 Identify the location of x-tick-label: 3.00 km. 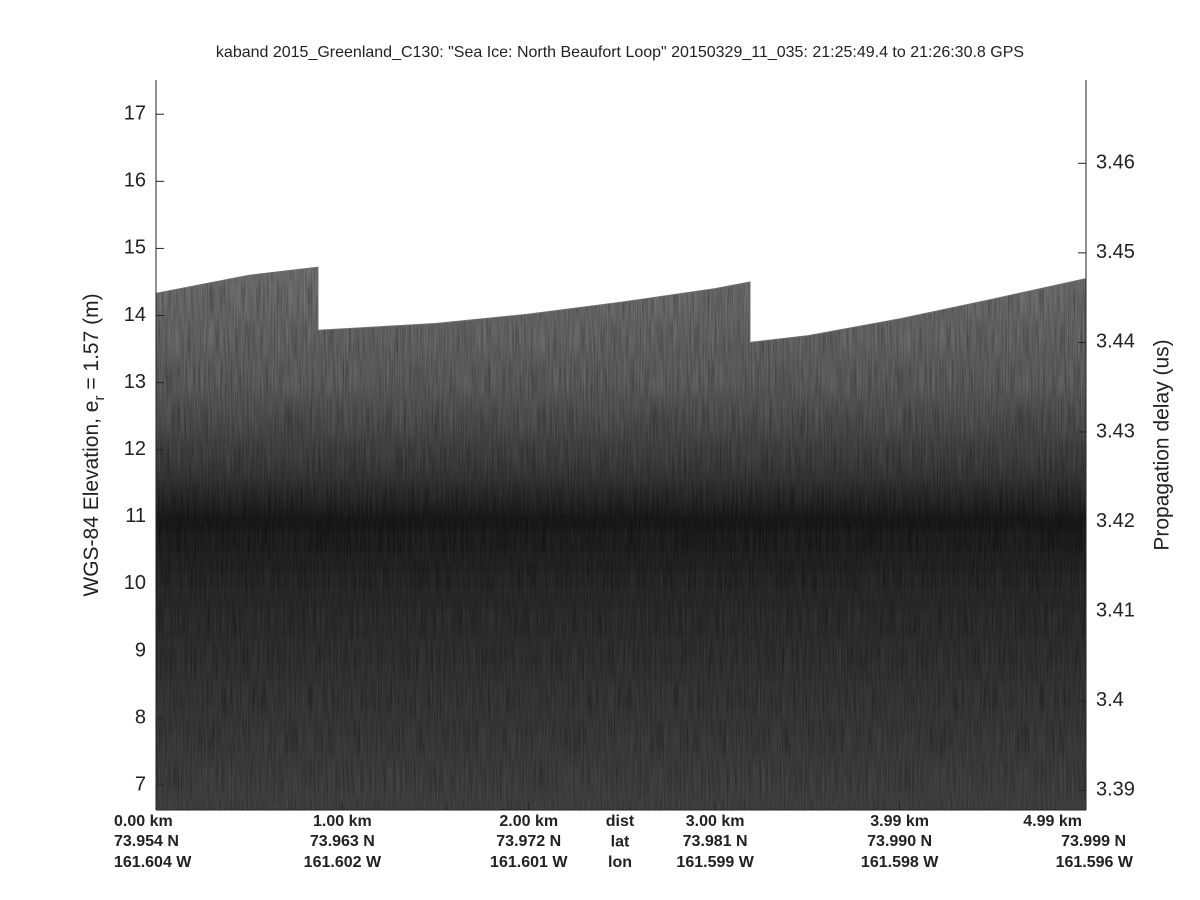
(715, 821).